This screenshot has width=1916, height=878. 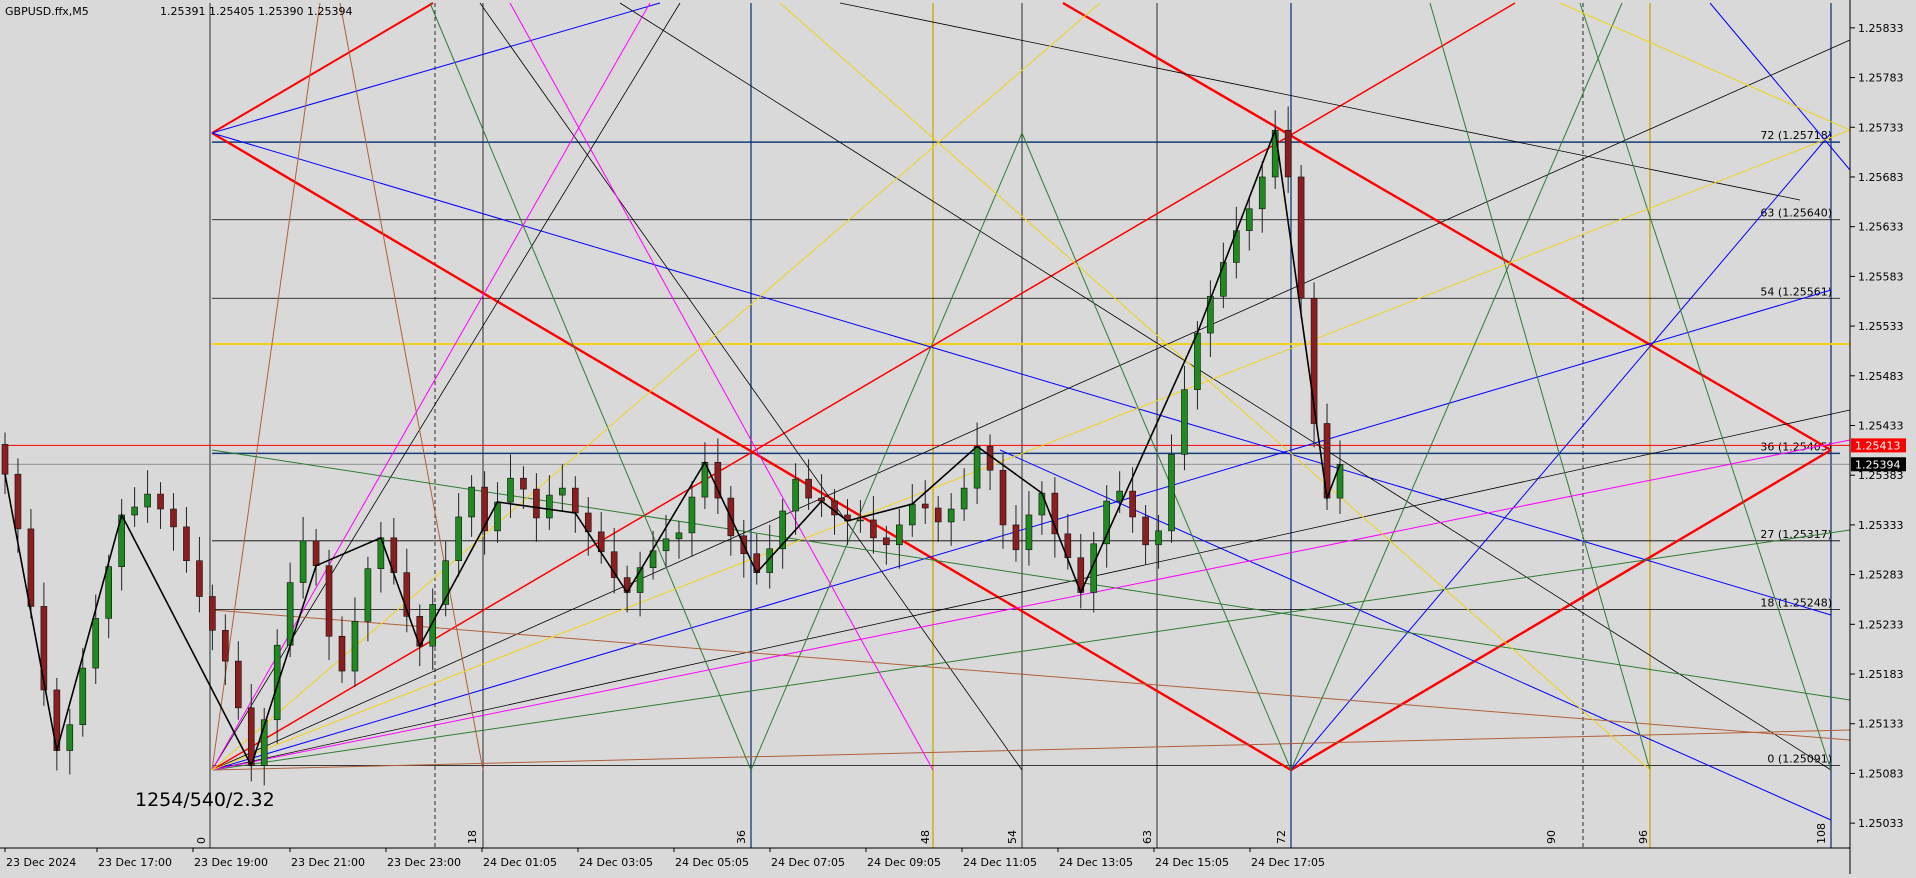 I want to click on gann-number-2: 36, so click(x=741, y=837).